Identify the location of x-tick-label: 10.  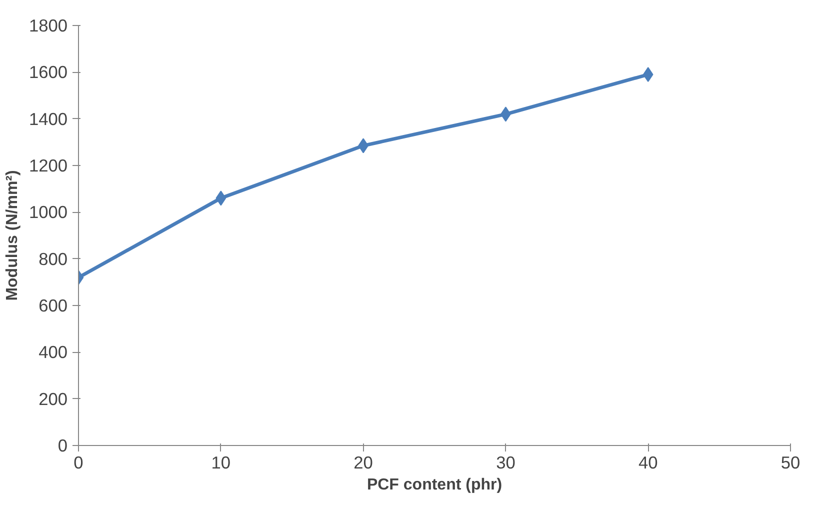
(221, 462).